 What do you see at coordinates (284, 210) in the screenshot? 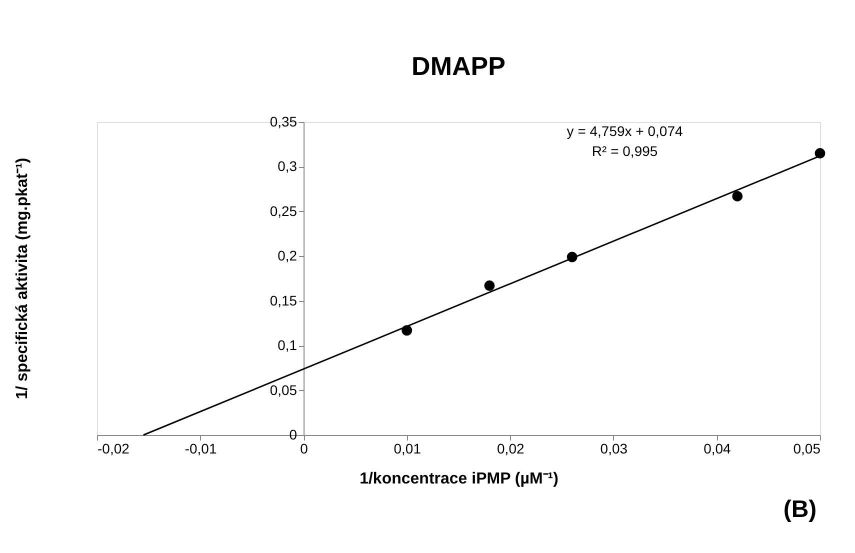
I see `y-tick-label: 0,25` at bounding box center [284, 210].